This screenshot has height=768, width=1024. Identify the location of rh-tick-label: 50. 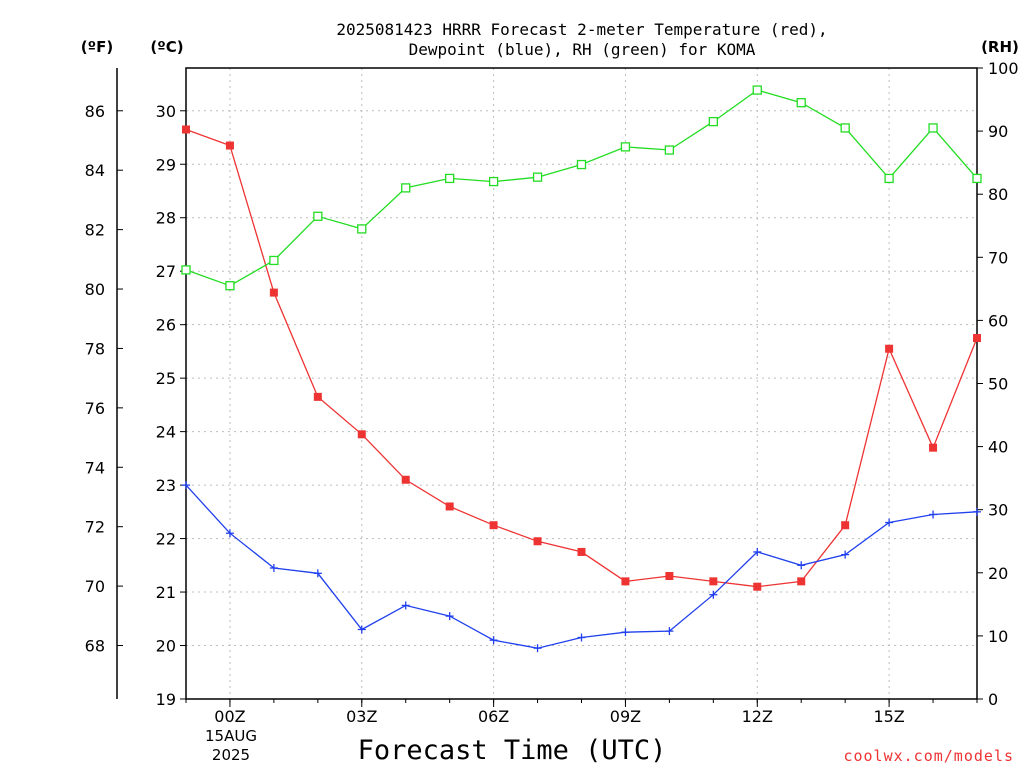
(998, 384).